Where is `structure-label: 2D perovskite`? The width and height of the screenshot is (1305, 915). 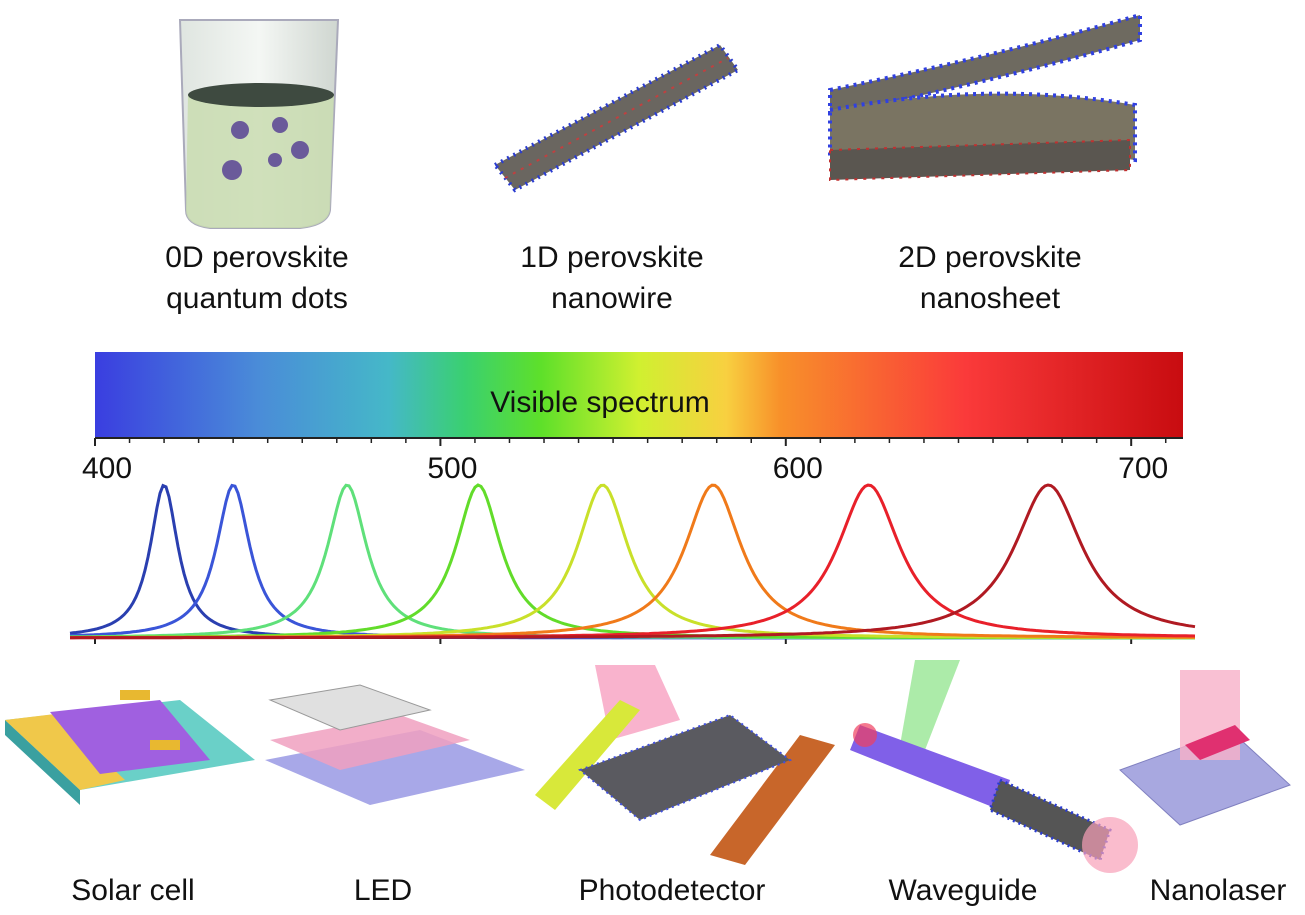
structure-label: 2D perovskite is located at coordinates (989, 257).